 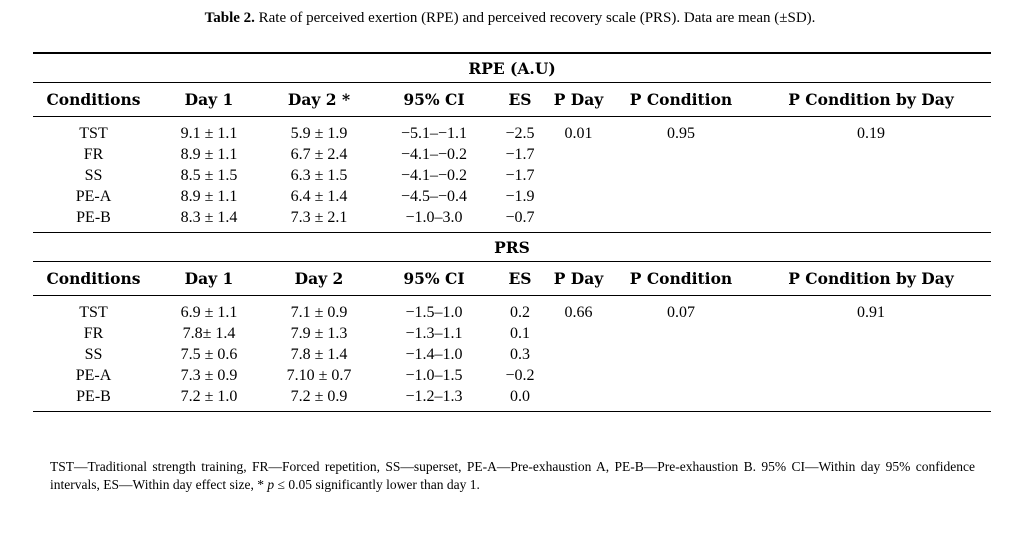 What do you see at coordinates (434, 278) in the screenshot?
I see `column-header: 95% CI` at bounding box center [434, 278].